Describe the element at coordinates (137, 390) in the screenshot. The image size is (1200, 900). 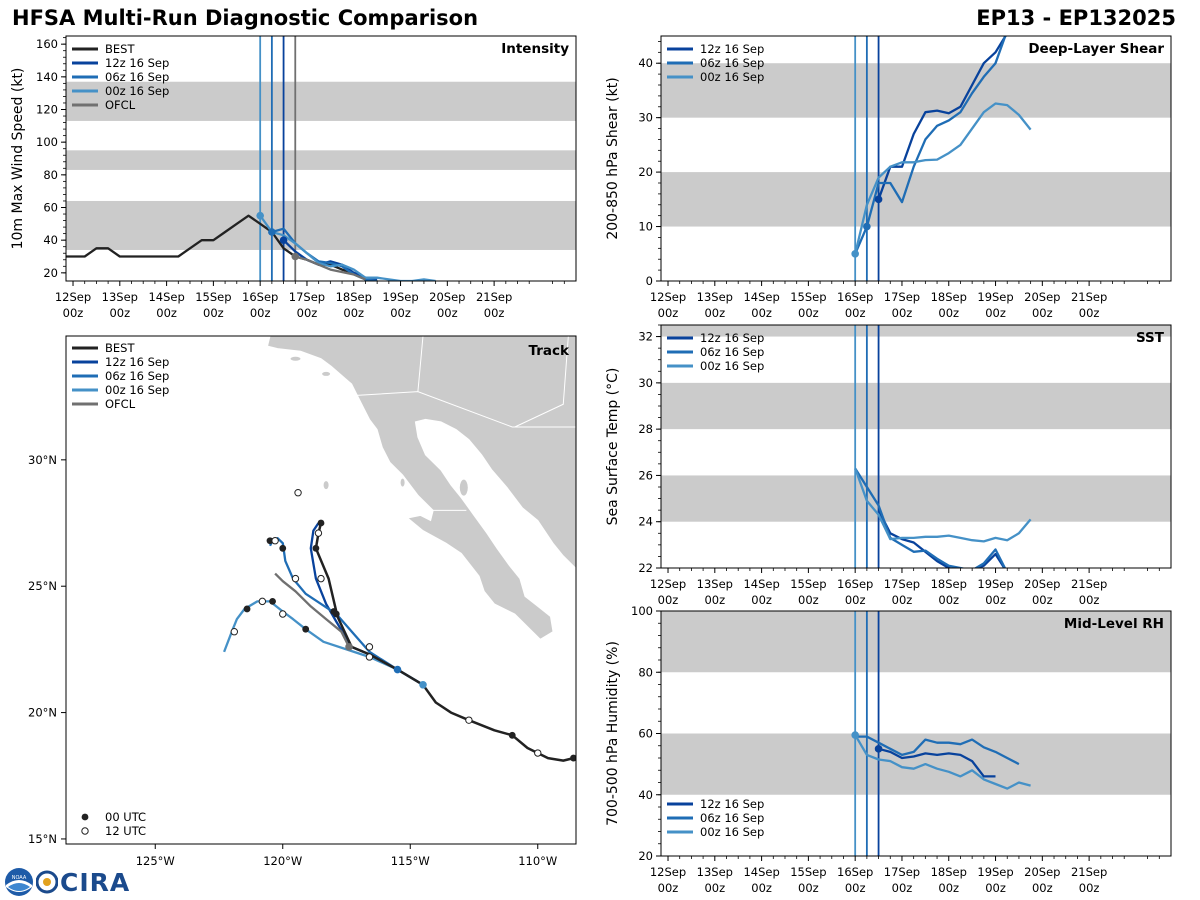
I see `track-legend-label: 00z 16 Sep` at that location.